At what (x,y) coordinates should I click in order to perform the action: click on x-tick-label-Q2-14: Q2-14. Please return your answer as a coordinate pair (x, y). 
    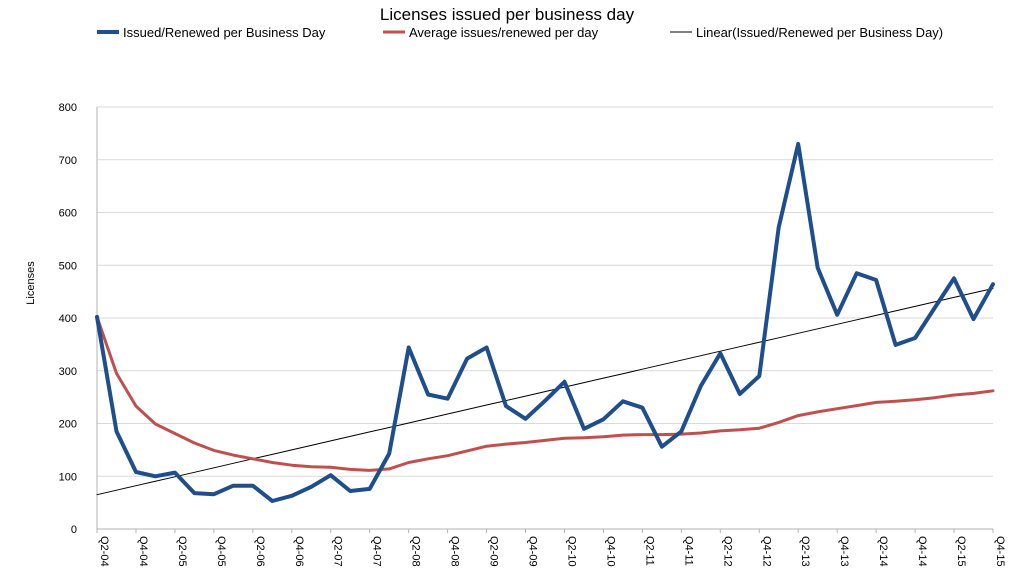
    Looking at the image, I should click on (883, 551).